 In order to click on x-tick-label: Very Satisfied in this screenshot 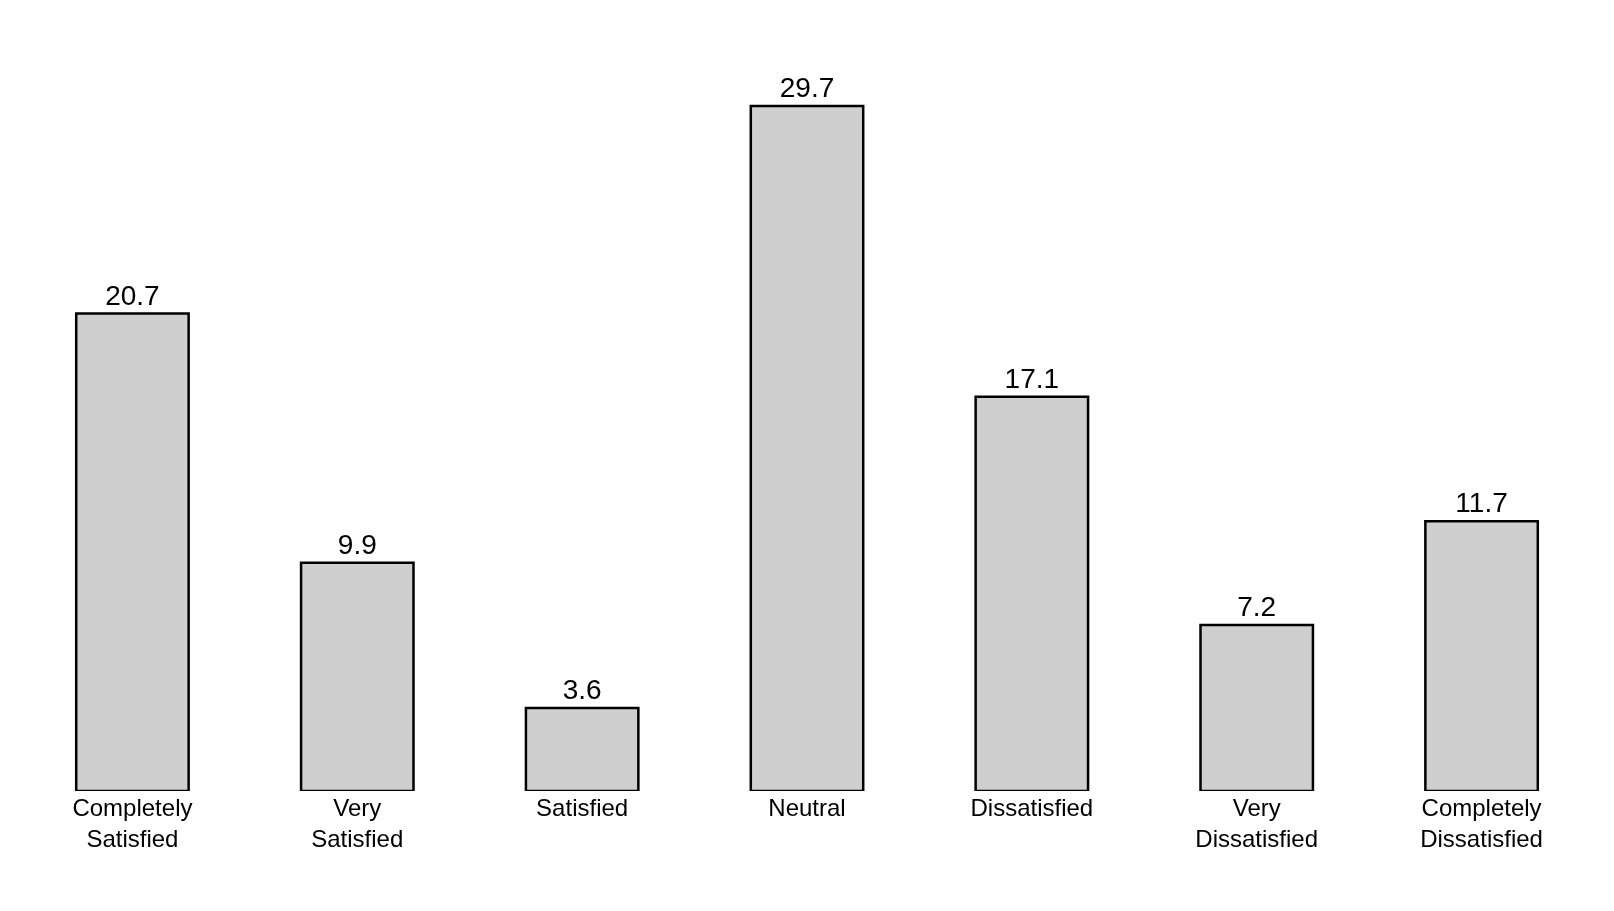, I will do `click(357, 823)`.